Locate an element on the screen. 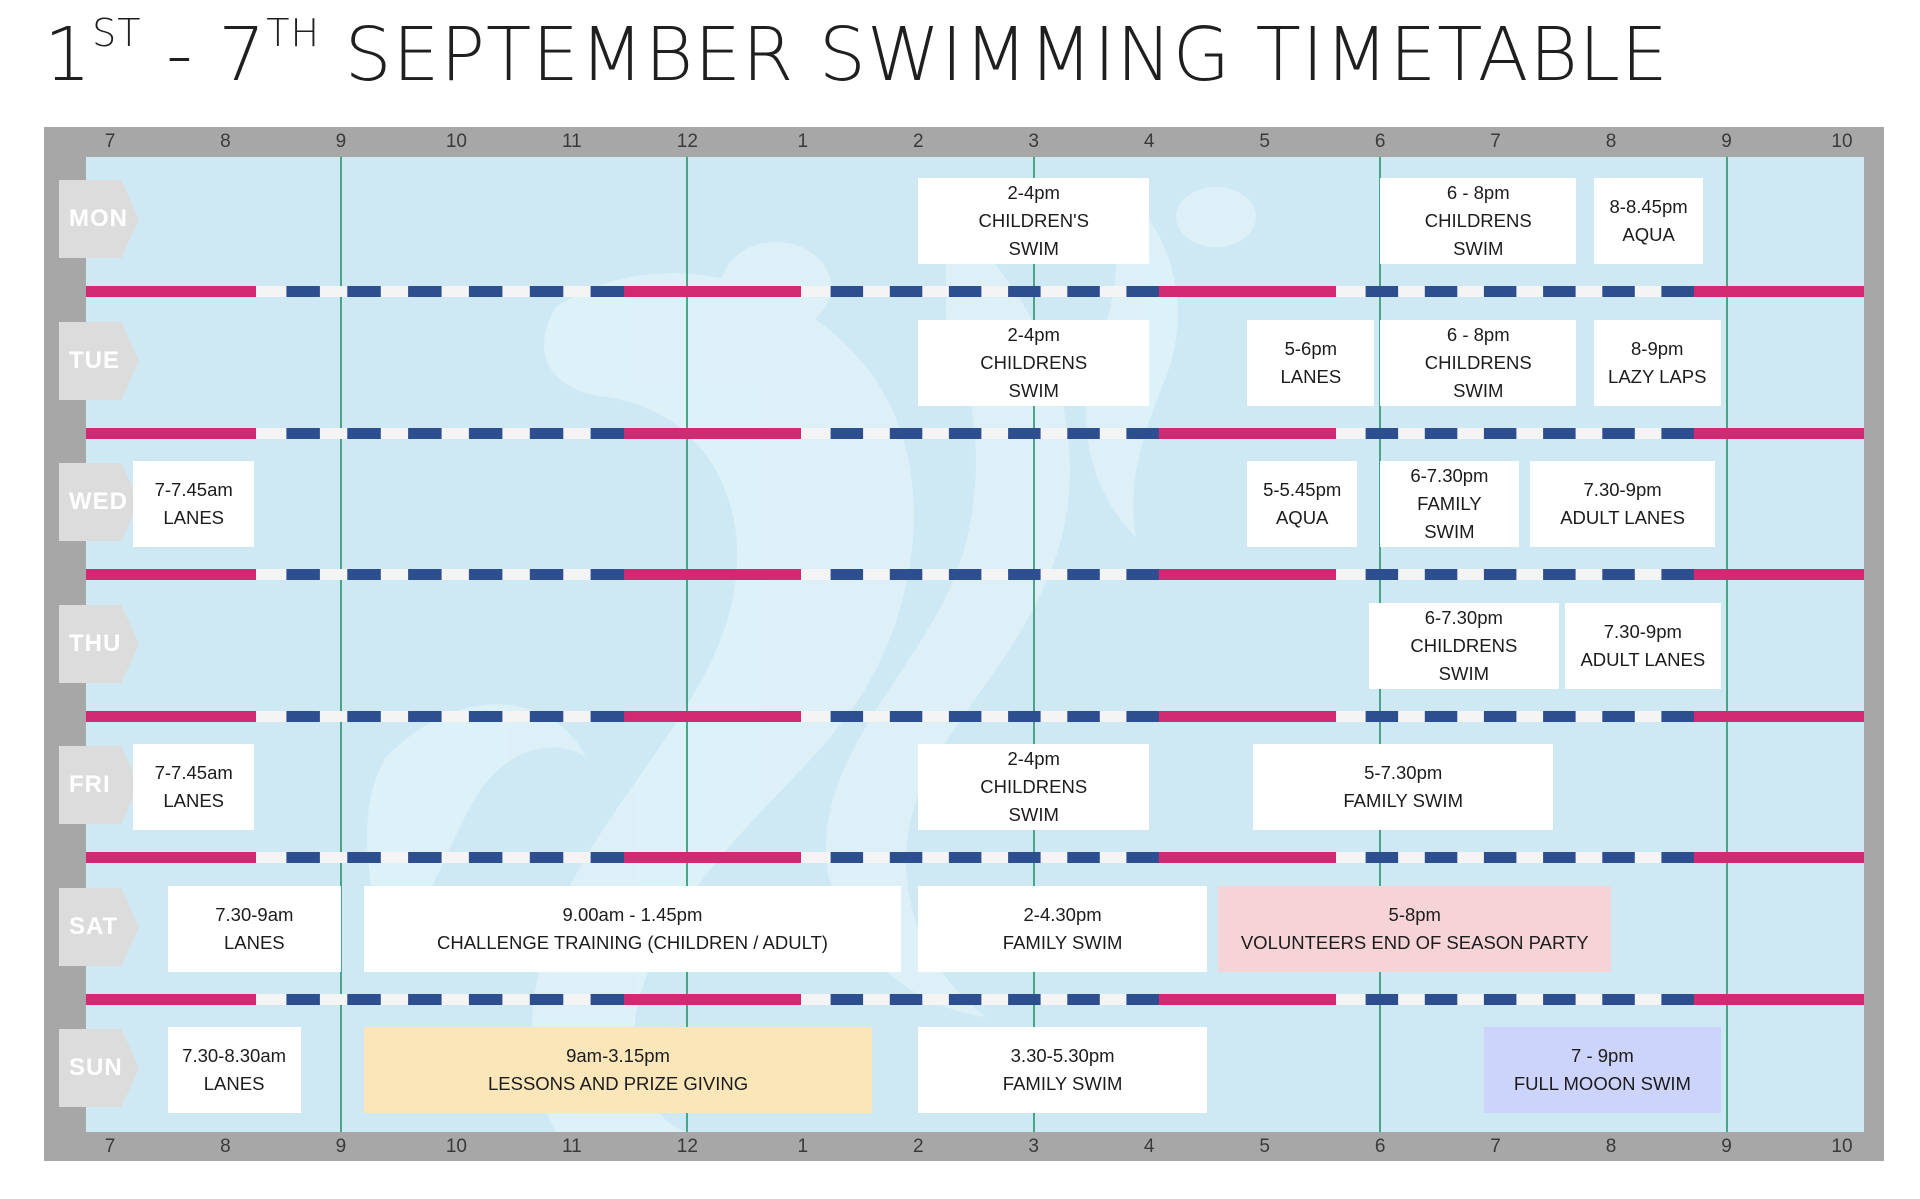 This screenshot has width=1920, height=1199. hour-tick-label: 6 is located at coordinates (1380, 1146).